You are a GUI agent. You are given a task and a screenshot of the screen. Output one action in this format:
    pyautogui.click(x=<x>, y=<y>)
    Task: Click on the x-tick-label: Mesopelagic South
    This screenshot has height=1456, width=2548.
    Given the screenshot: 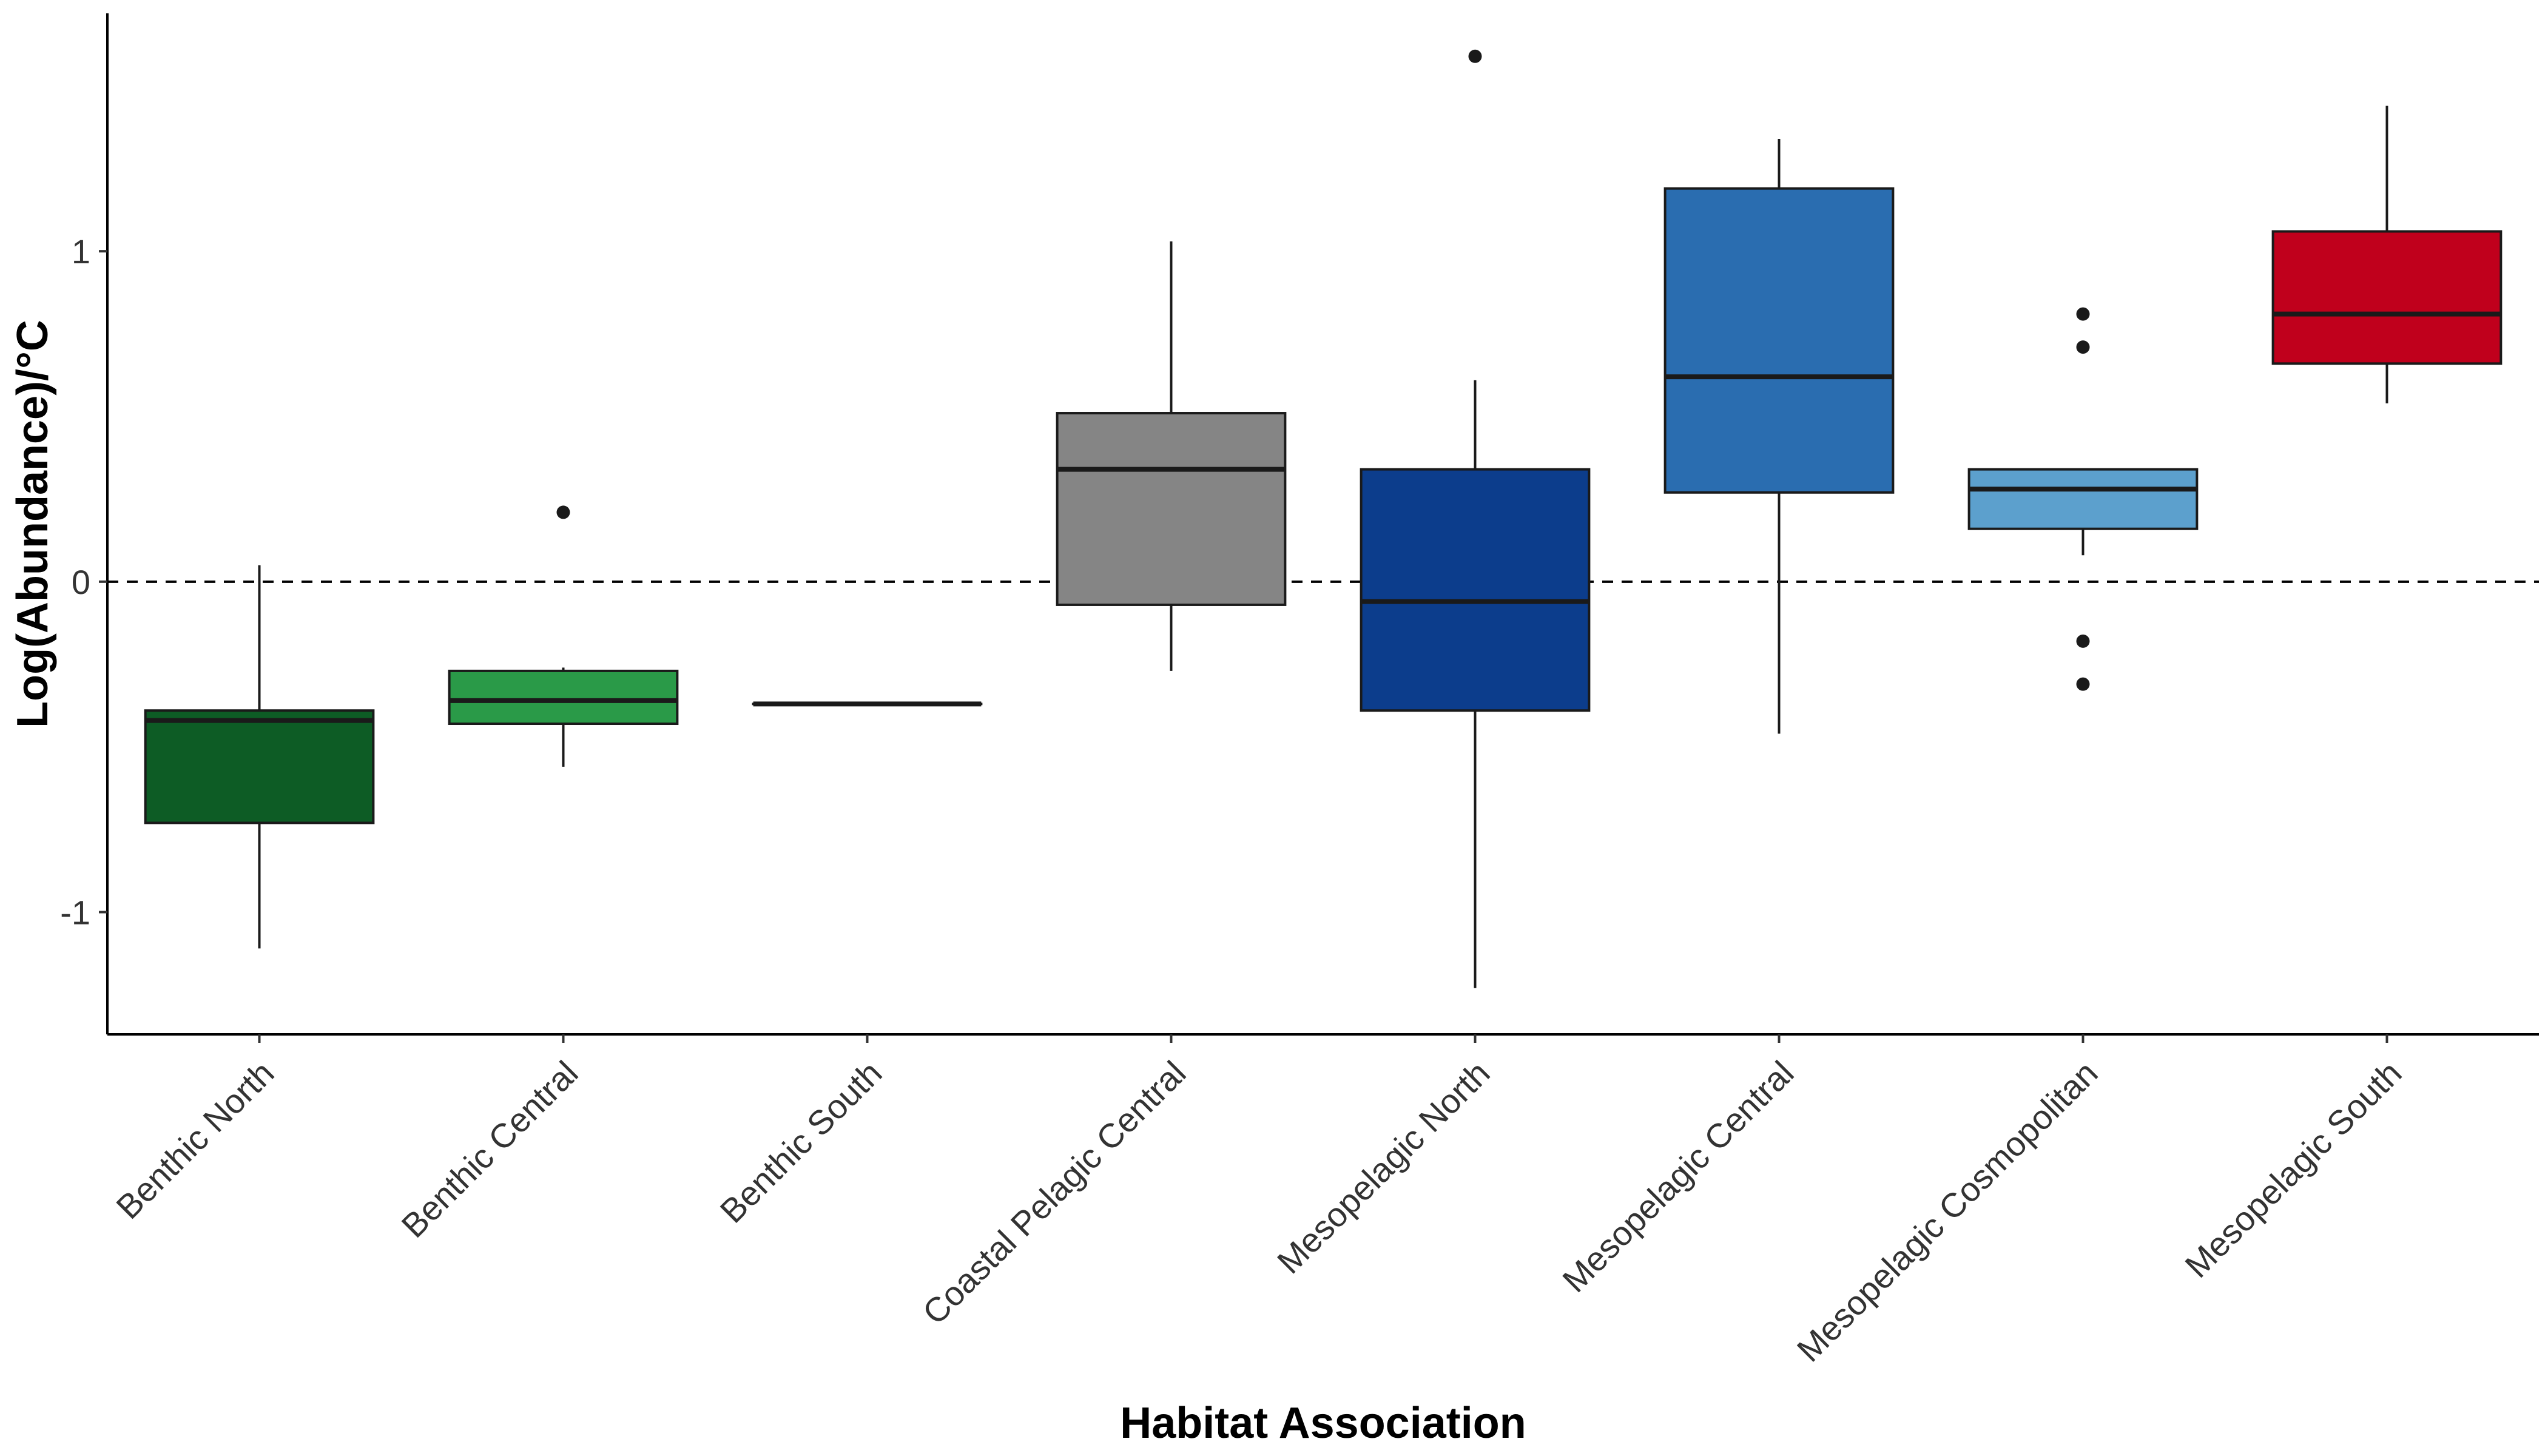 What is the action you would take?
    pyautogui.click(x=2292, y=1169)
    